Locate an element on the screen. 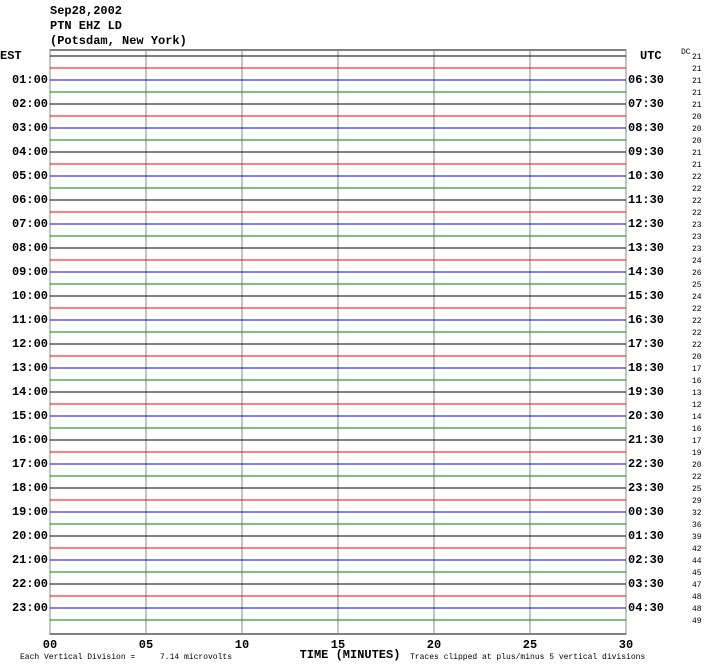 This screenshot has height=670, width=706. est-label: 08:00 is located at coordinates (30, 248).